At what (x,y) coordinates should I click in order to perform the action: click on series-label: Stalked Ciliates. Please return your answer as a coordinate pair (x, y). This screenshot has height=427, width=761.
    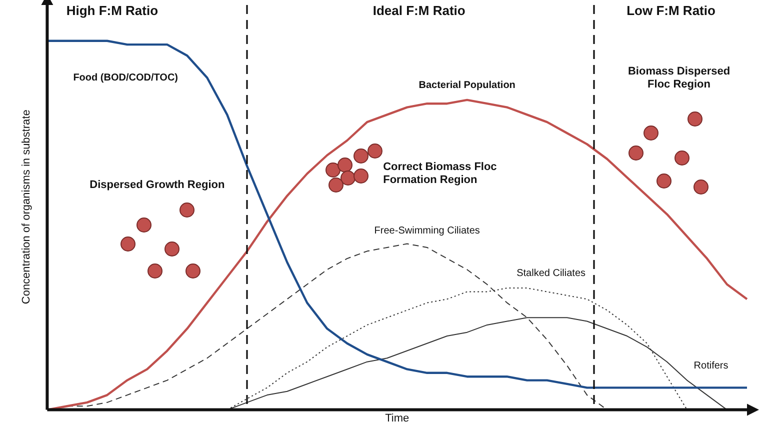
    Looking at the image, I should click on (551, 274).